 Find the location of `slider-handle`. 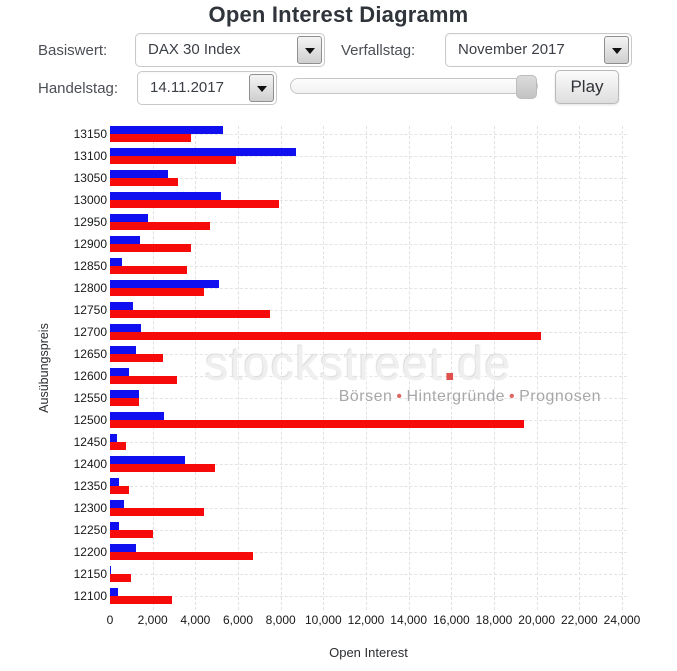

slider-handle is located at coordinates (526, 87).